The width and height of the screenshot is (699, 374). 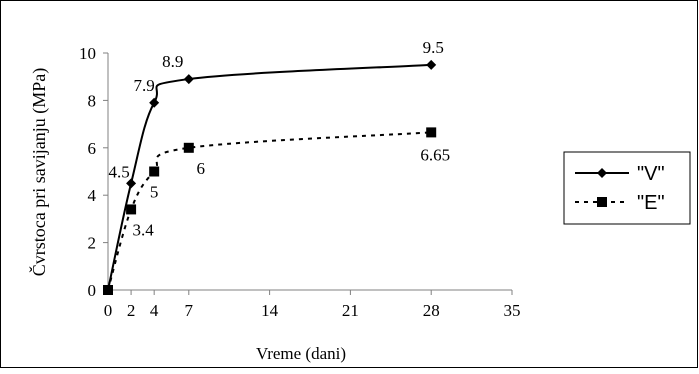 I want to click on x-tick-label: 35, so click(x=512, y=310).